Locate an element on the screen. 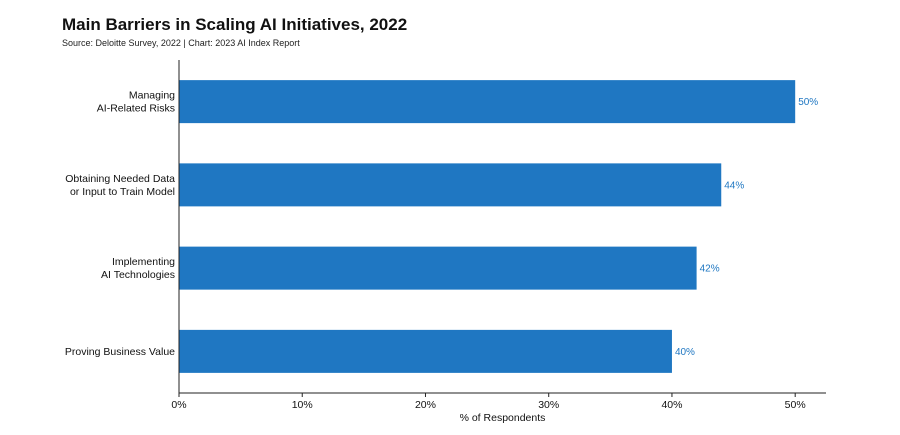 Image resolution: width=900 pixels, height=435 pixels. category-label-4: Proving Business Value is located at coordinates (120, 352).